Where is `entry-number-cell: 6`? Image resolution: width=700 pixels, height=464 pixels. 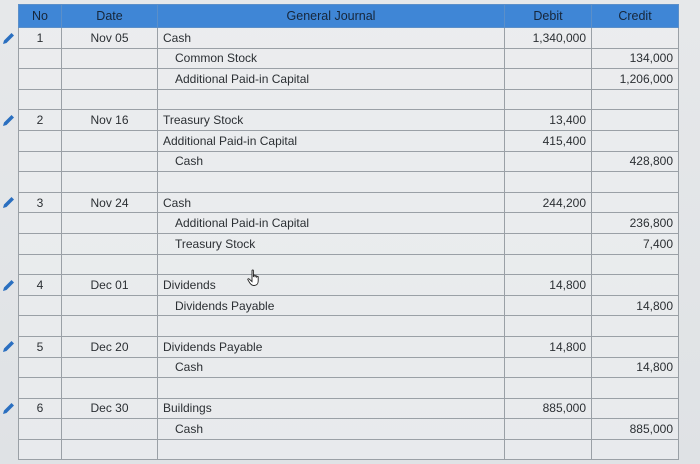
entry-number-cell: 6 is located at coordinates (40, 408).